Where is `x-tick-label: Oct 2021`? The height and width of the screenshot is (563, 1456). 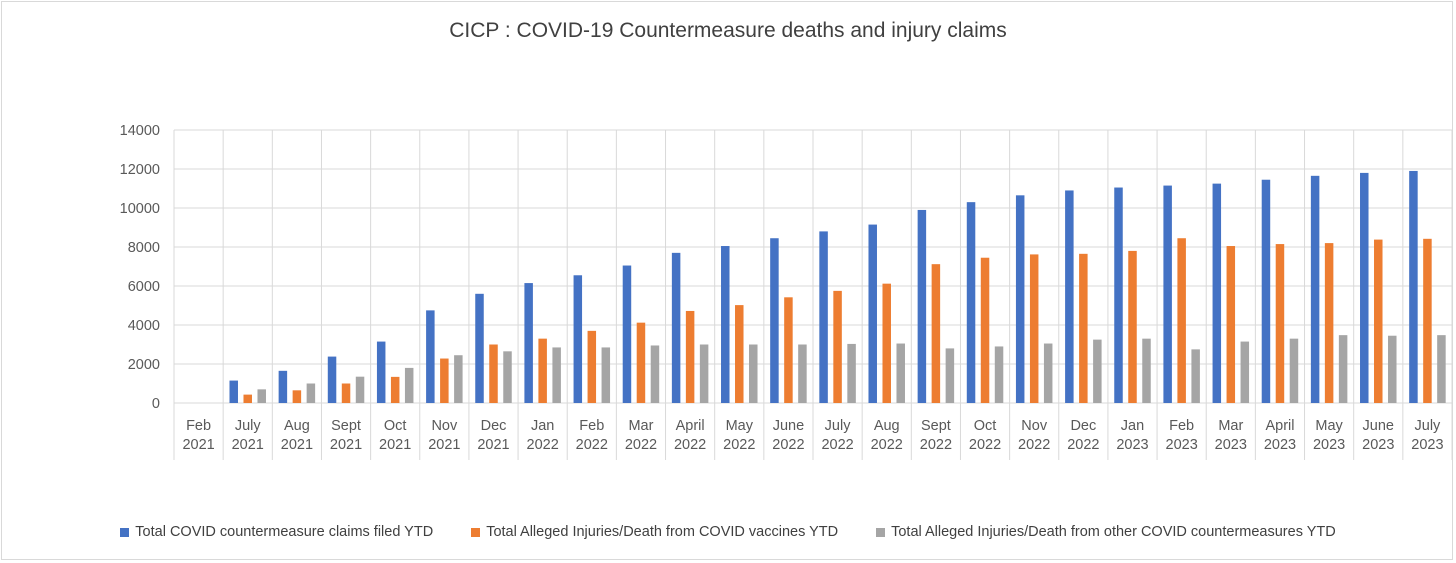 x-tick-label: Oct 2021 is located at coordinates (395, 435).